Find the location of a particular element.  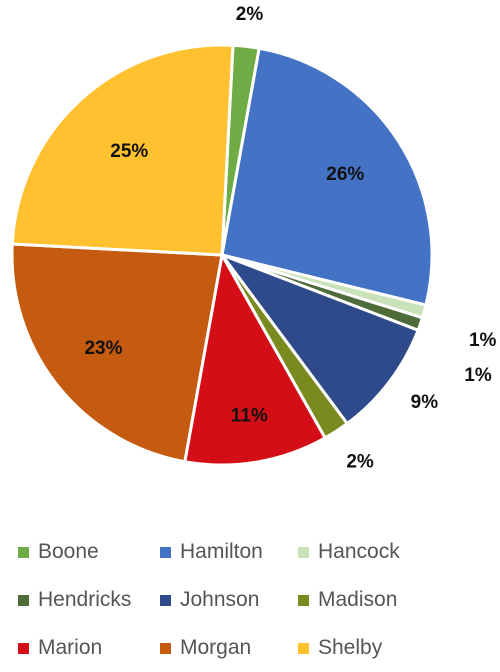

data-label-hendricks: 1% is located at coordinates (478, 375).